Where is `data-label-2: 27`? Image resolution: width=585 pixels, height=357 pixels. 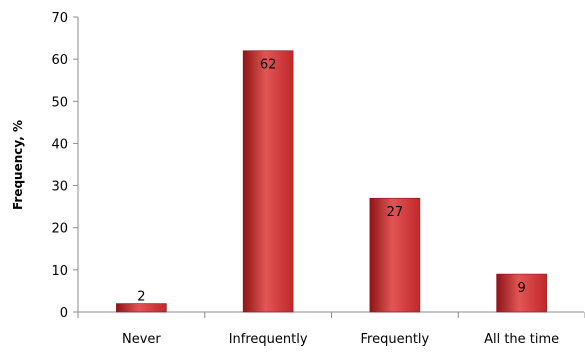
data-label-2: 27 is located at coordinates (395, 212).